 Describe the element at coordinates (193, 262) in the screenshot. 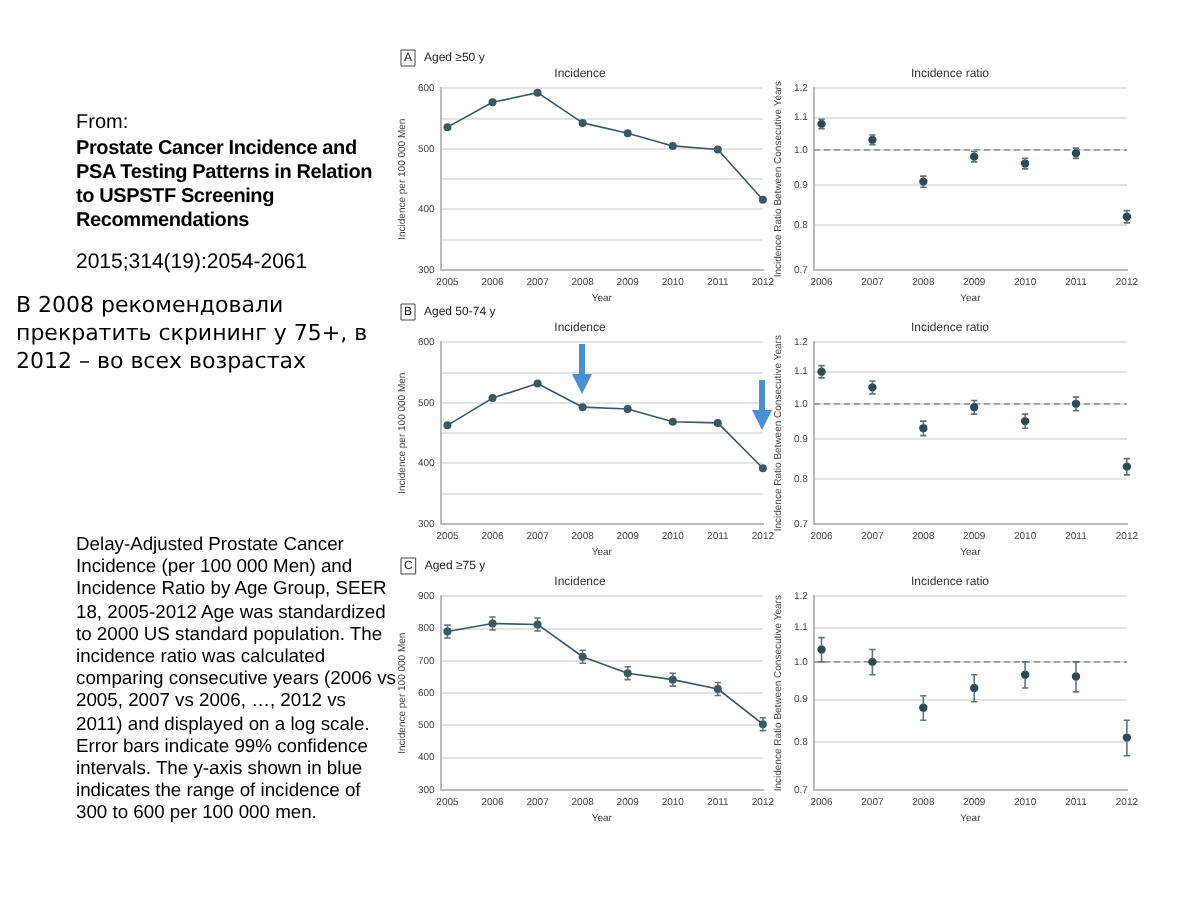

I see `text: 2015;314(19):2054-2061` at that location.